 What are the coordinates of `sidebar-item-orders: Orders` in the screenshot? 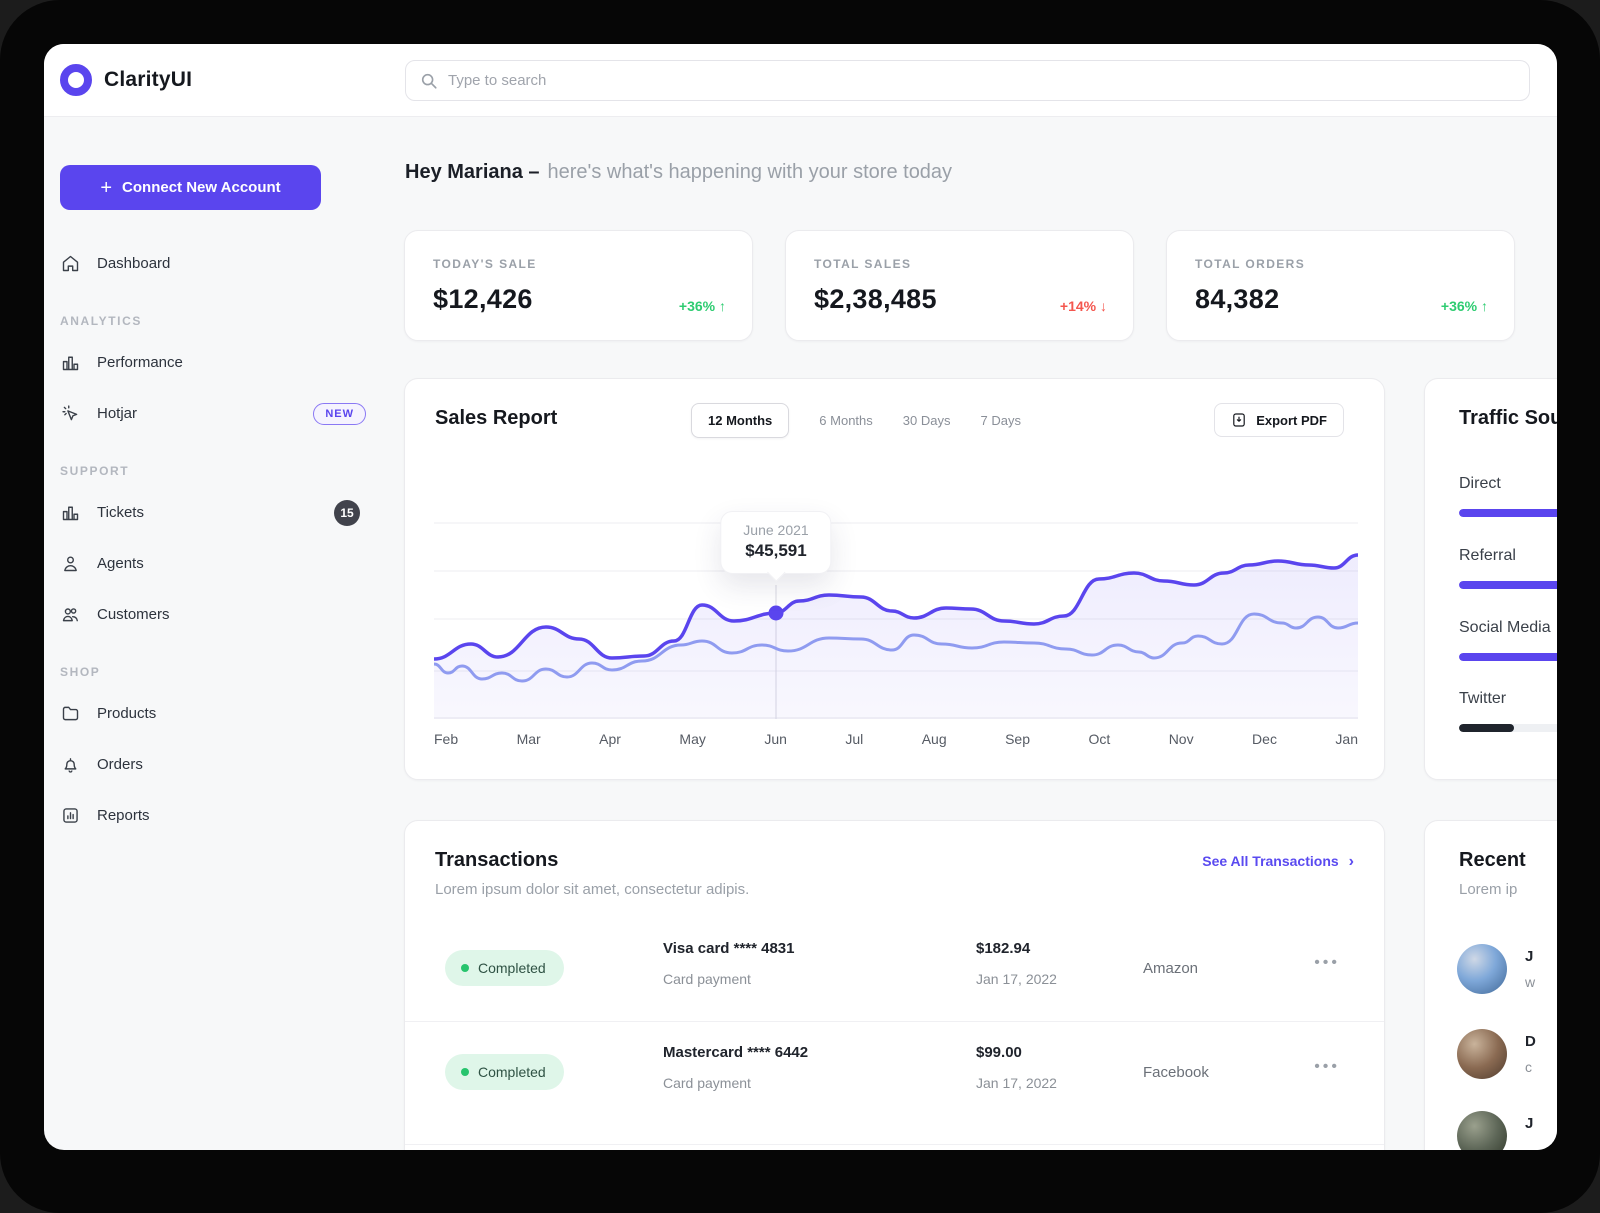 It's located at (224, 764).